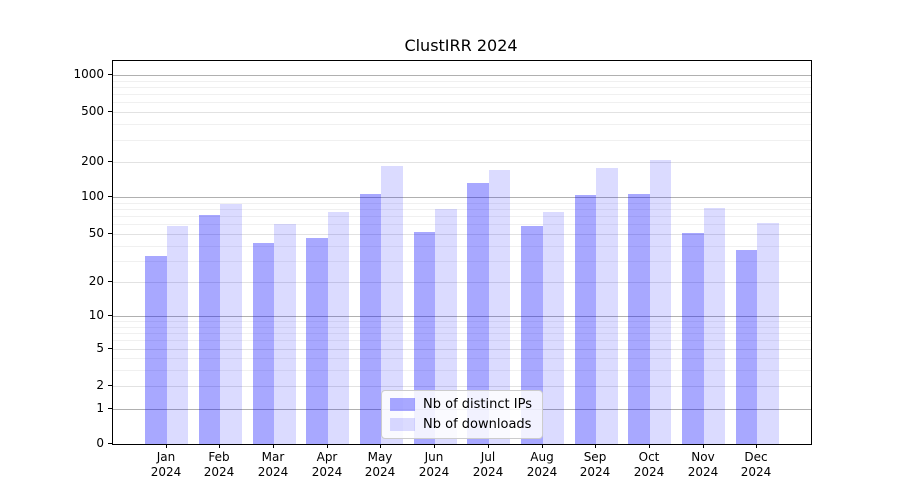 The width and height of the screenshot is (900, 500). What do you see at coordinates (92, 196) in the screenshot?
I see `y-tick-label: 100` at bounding box center [92, 196].